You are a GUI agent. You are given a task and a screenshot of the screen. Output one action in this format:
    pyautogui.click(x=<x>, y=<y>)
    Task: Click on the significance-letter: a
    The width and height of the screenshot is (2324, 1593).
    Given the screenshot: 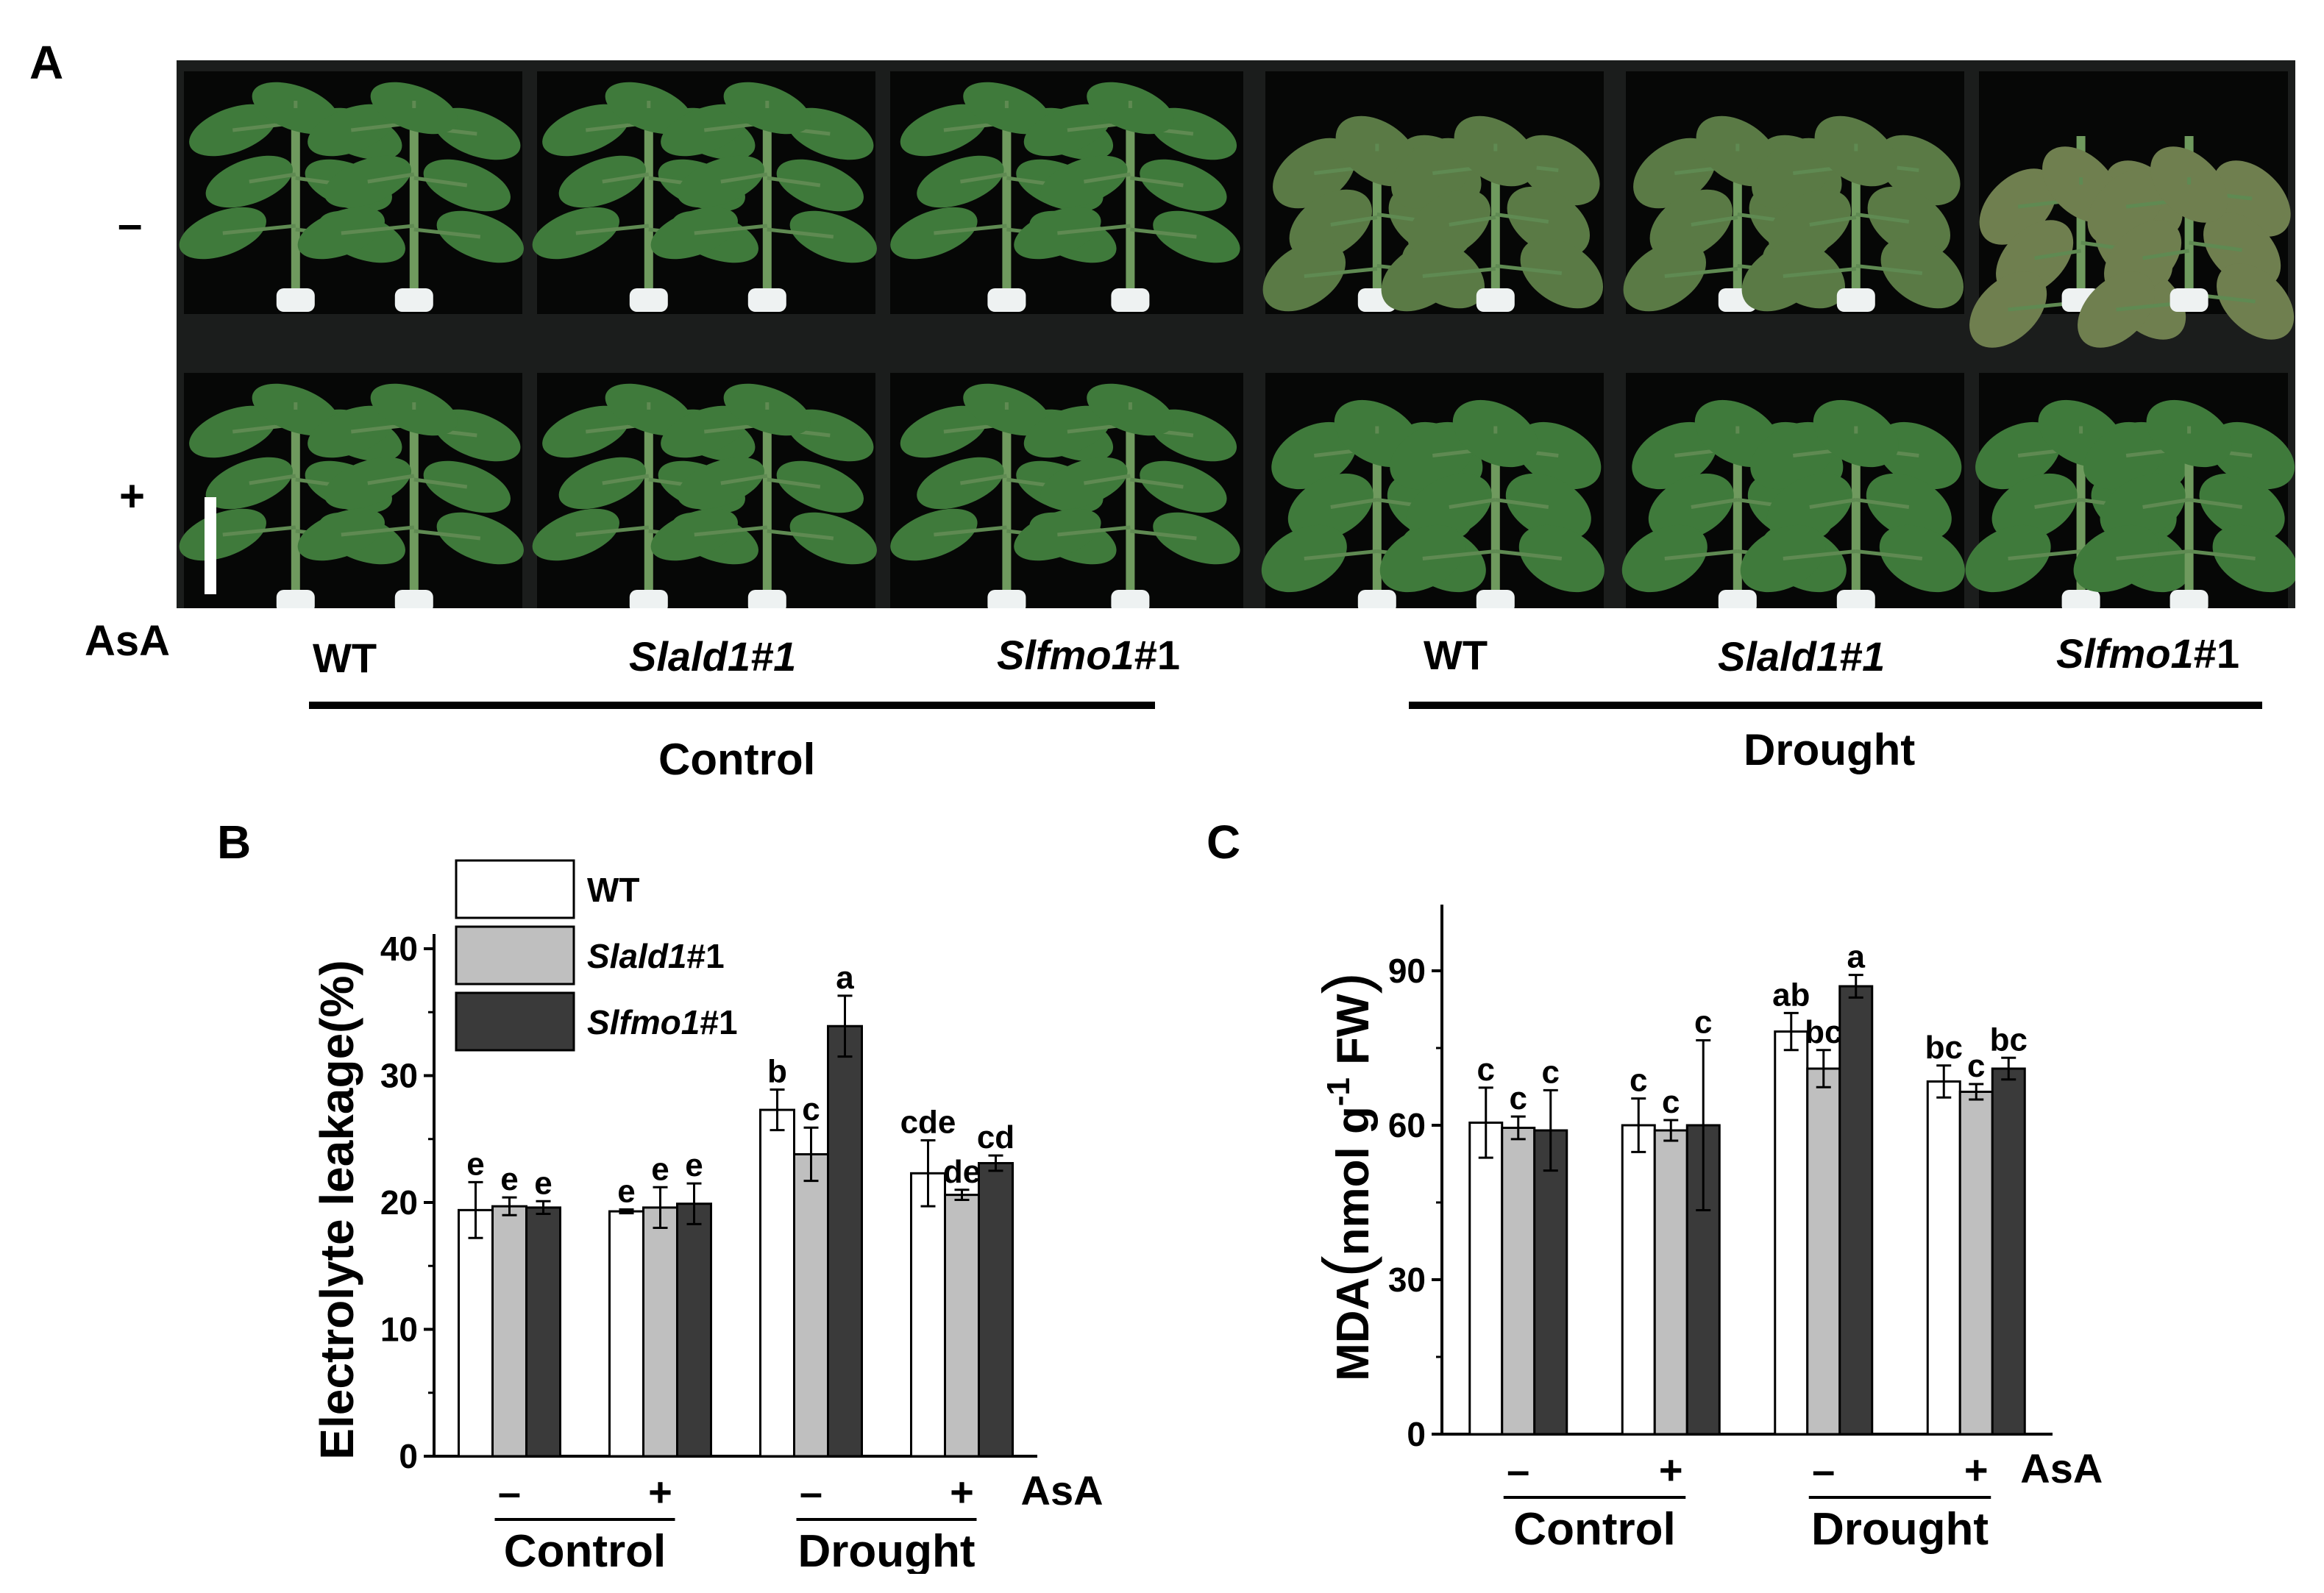 What is the action you would take?
    pyautogui.click(x=1856, y=957)
    